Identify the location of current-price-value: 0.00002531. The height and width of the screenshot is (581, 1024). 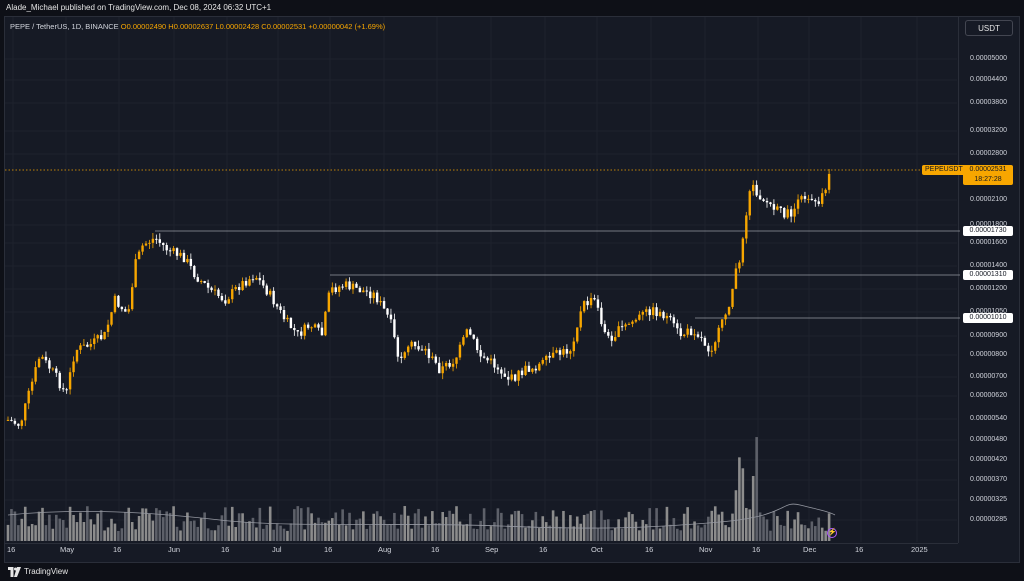
(988, 169).